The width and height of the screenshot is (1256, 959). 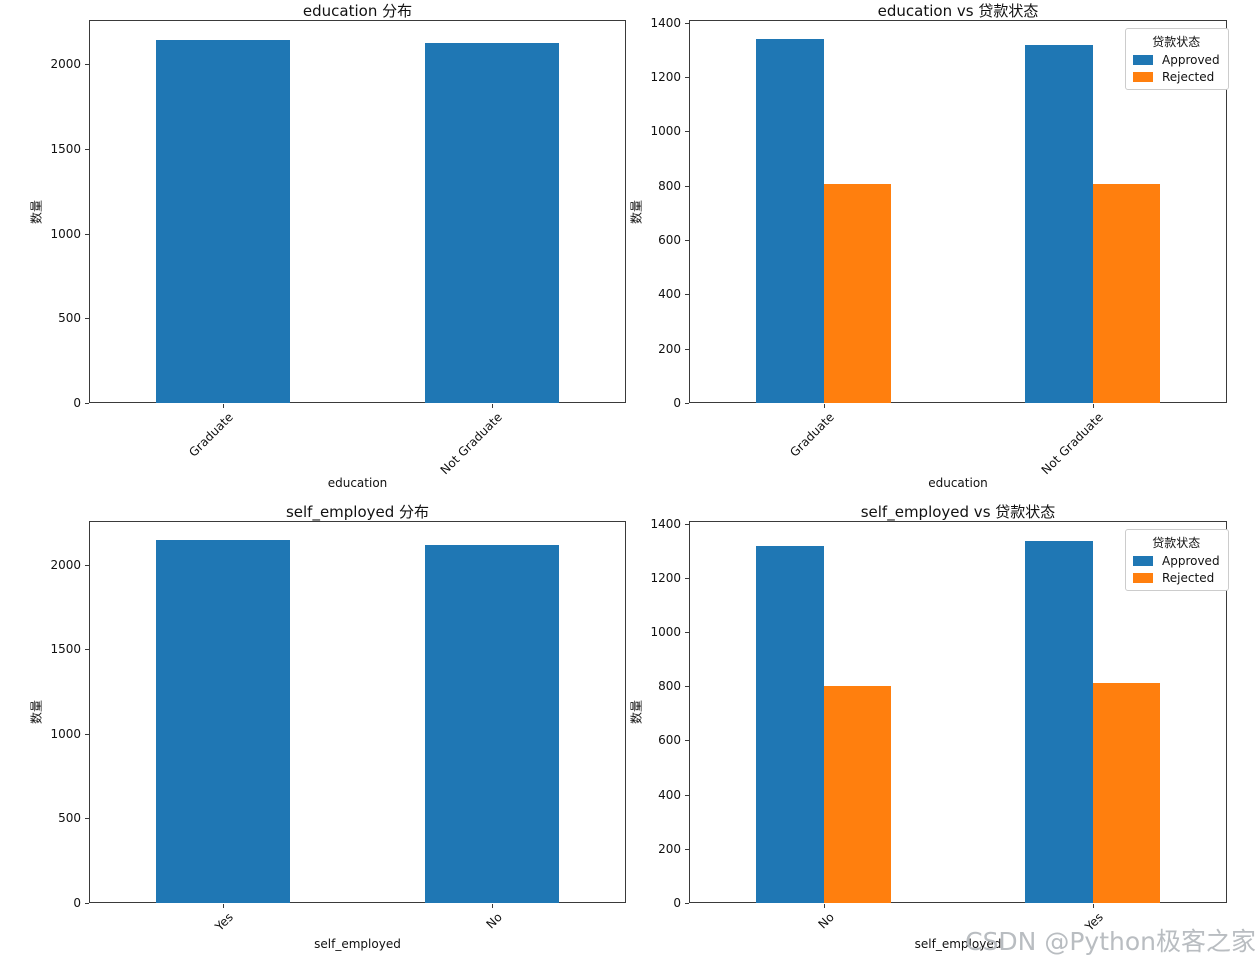 I want to click on csdn-watermark: CSDN @Python极客之家, so click(x=1110, y=941).